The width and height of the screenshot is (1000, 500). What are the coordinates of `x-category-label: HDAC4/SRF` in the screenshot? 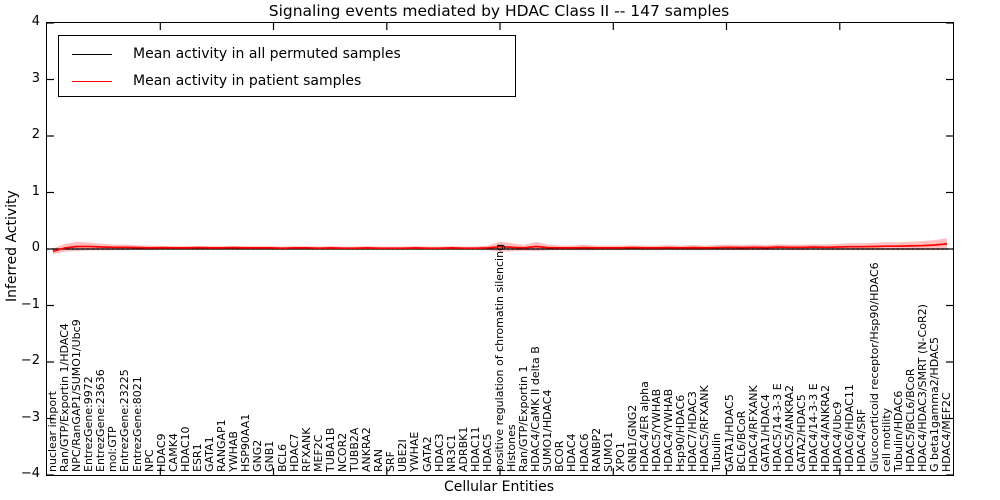 It's located at (862, 440).